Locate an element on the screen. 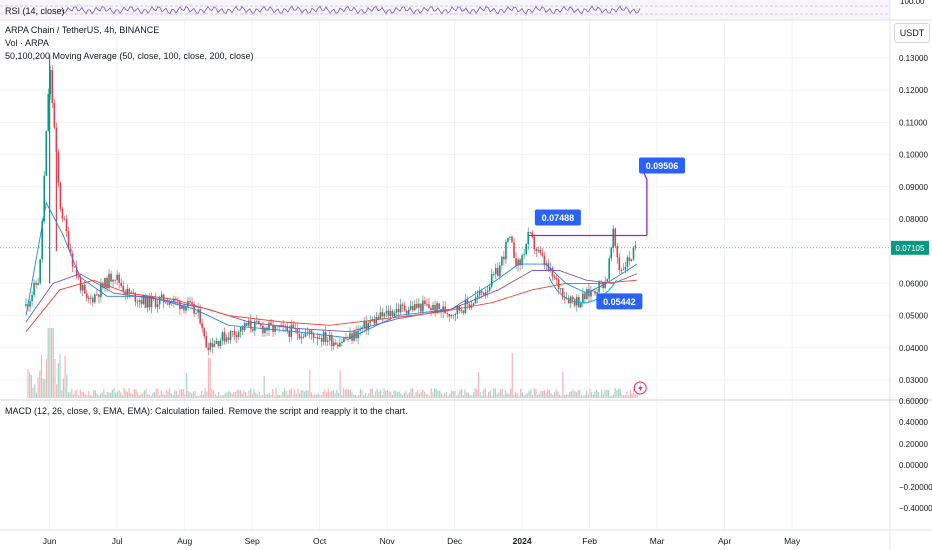  lightning-icon-bolt is located at coordinates (640, 388).